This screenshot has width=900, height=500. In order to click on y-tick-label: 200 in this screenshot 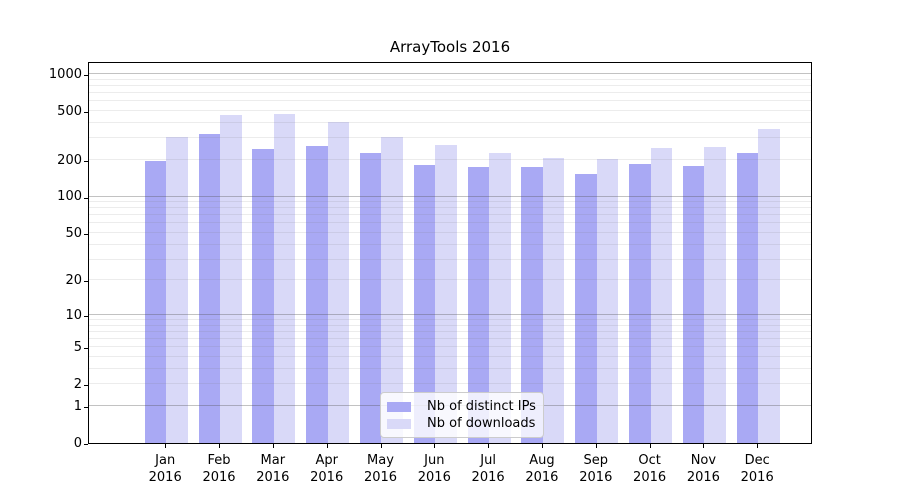, I will do `click(69, 160)`.